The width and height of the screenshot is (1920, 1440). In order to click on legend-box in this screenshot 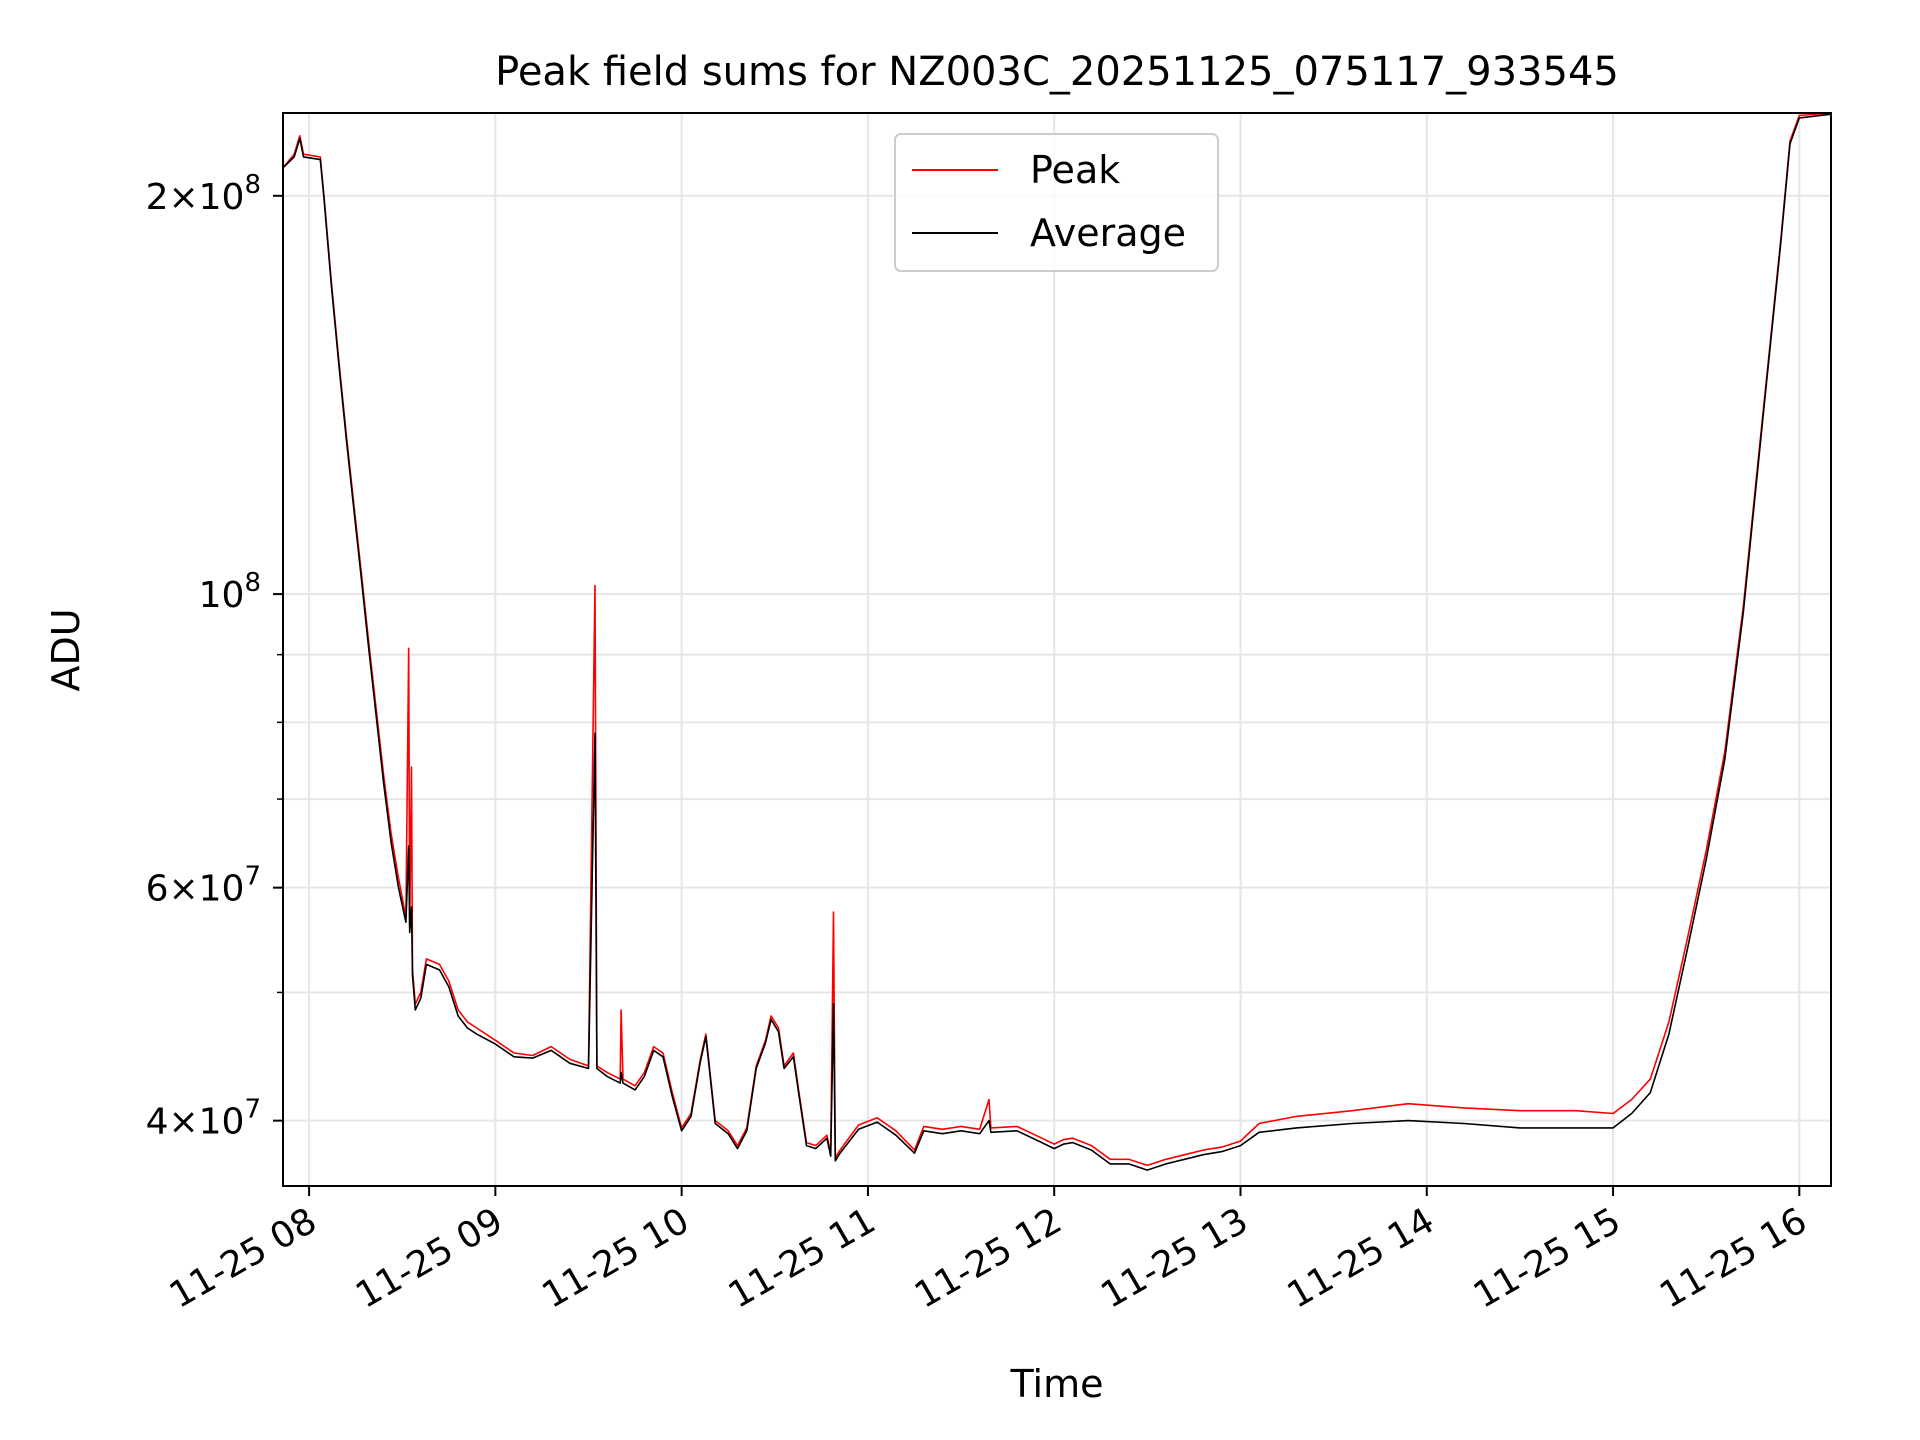, I will do `click(1056, 202)`.